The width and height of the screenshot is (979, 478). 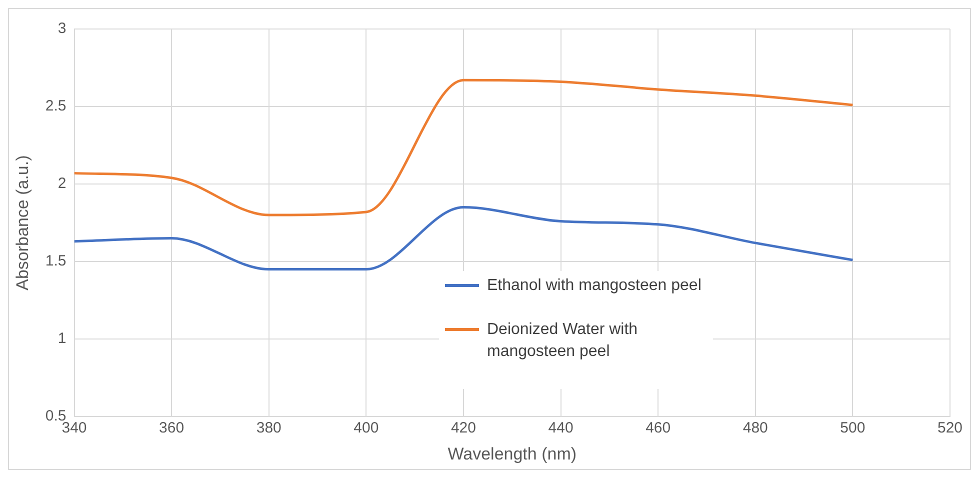 What do you see at coordinates (563, 341) in the screenshot?
I see `legend-label: Deionized Water with mangosteen peel` at bounding box center [563, 341].